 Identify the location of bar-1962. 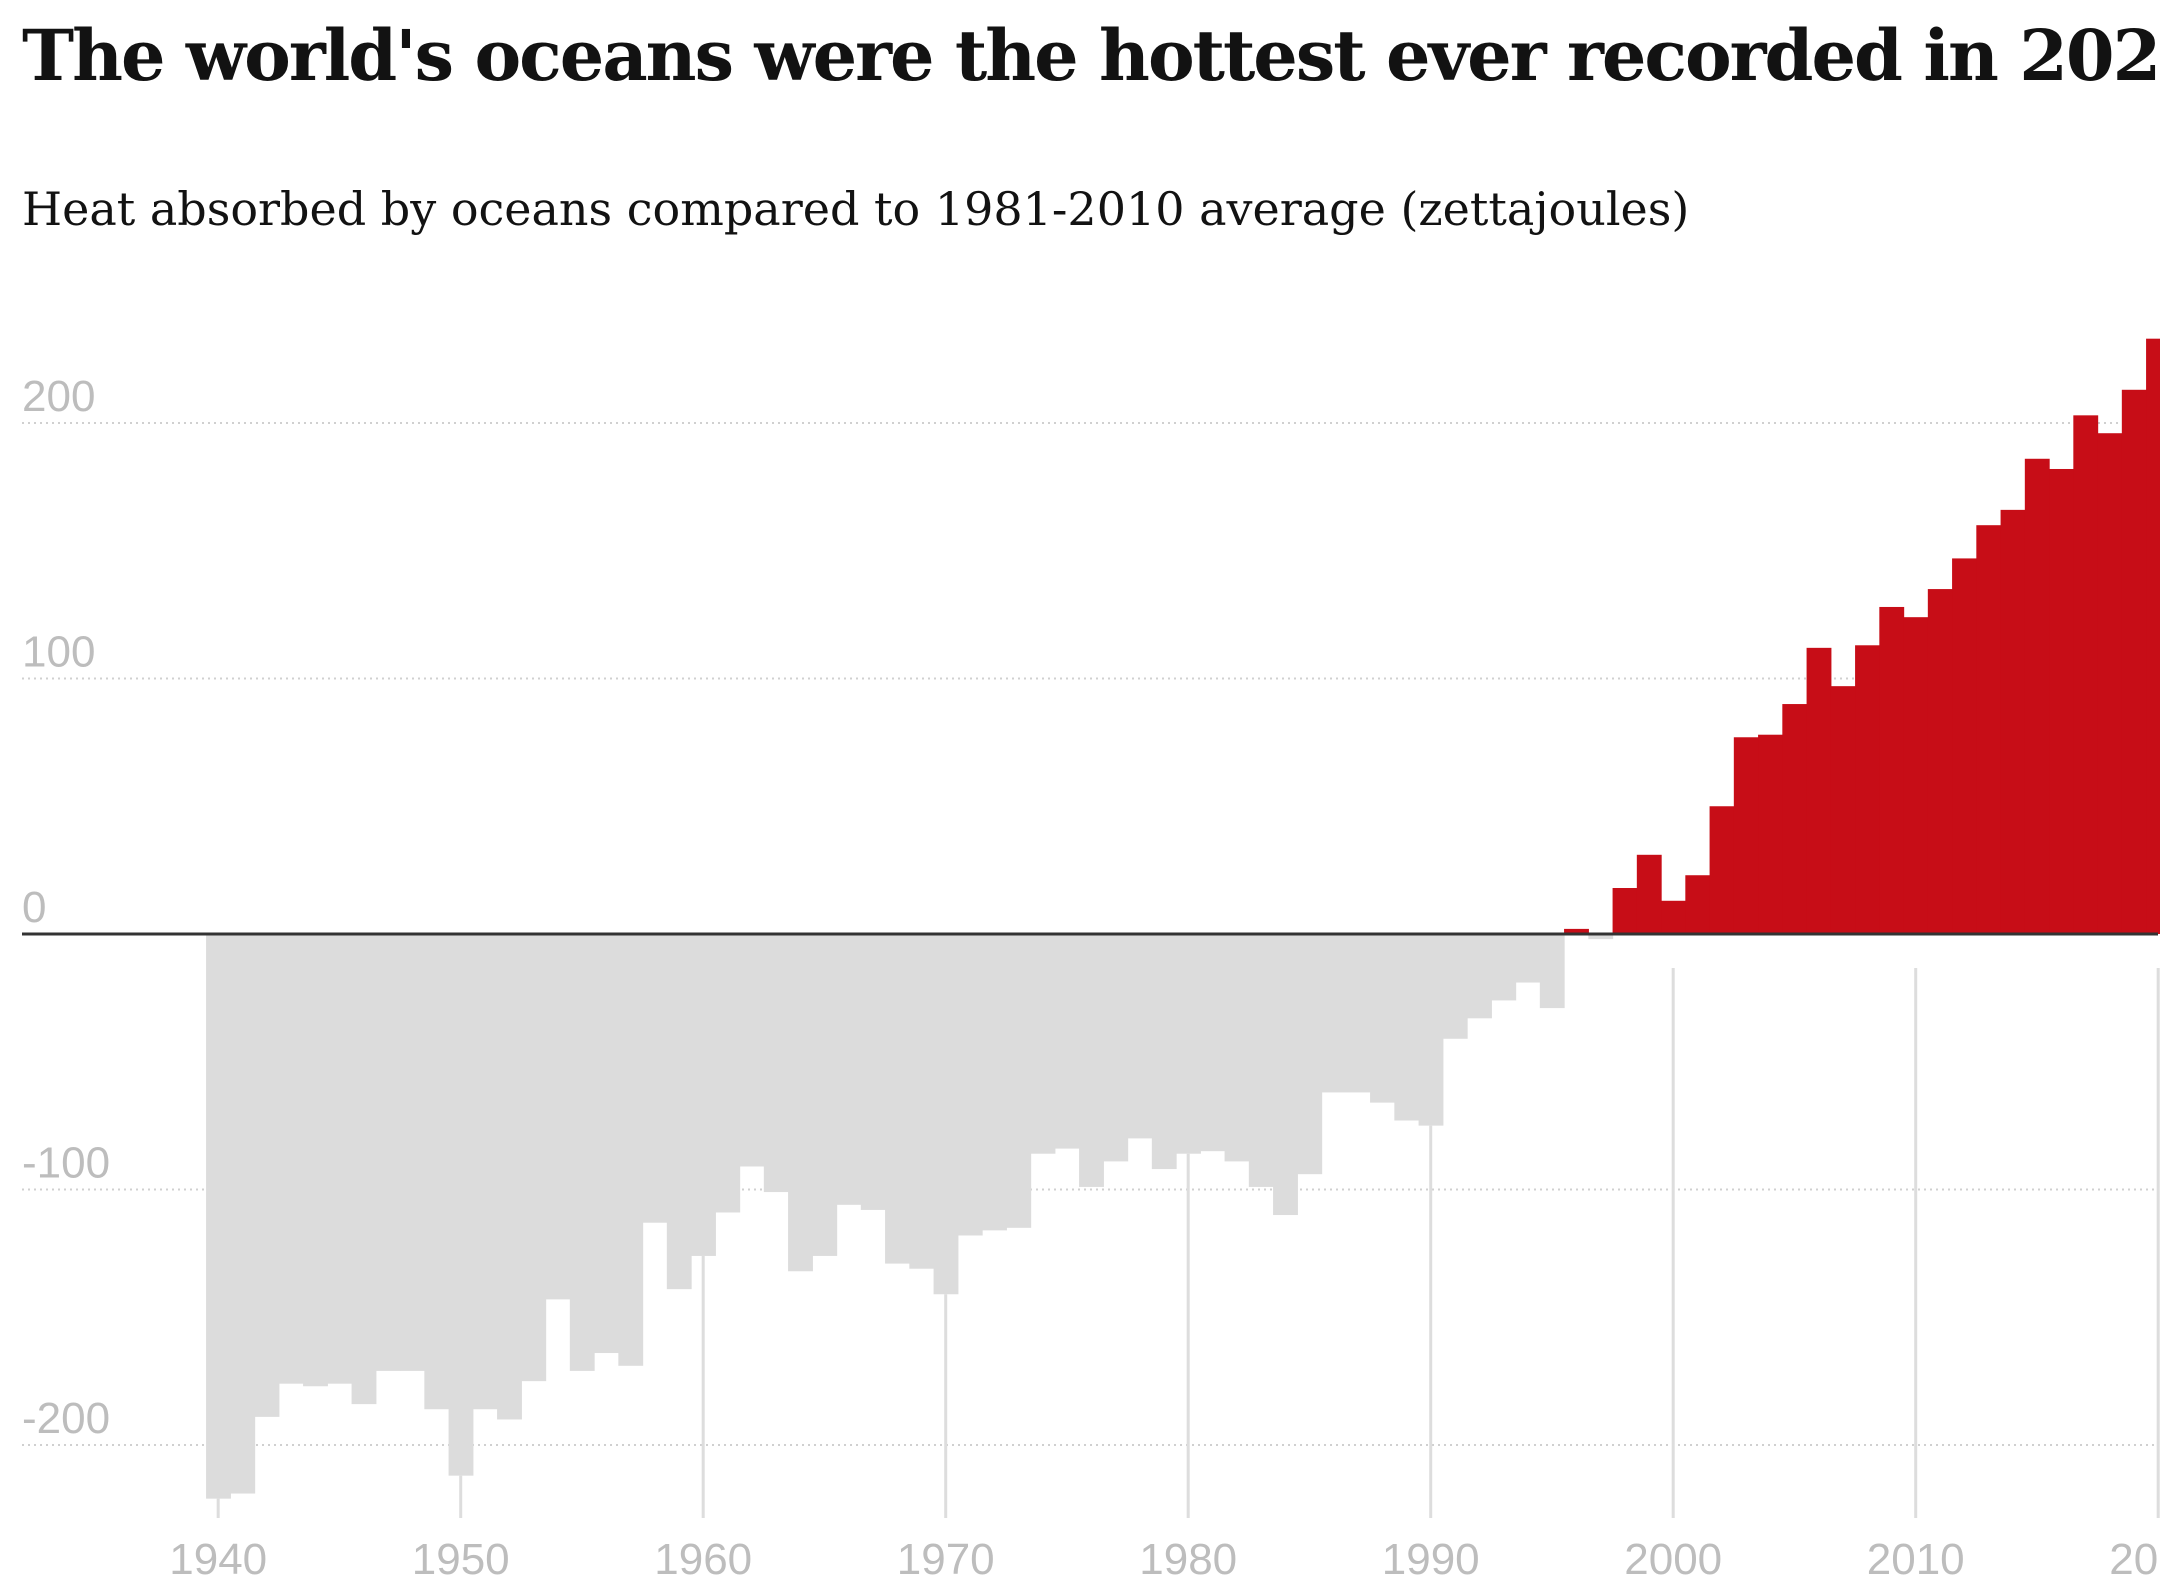
(752, 1050).